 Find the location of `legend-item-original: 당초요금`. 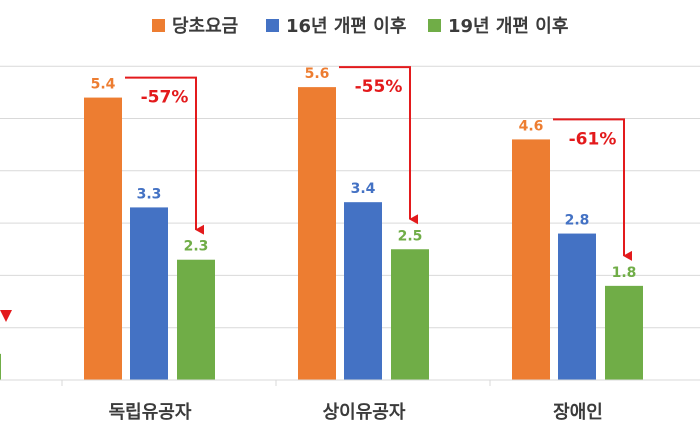

legend-item-original: 당초요금 is located at coordinates (195, 25).